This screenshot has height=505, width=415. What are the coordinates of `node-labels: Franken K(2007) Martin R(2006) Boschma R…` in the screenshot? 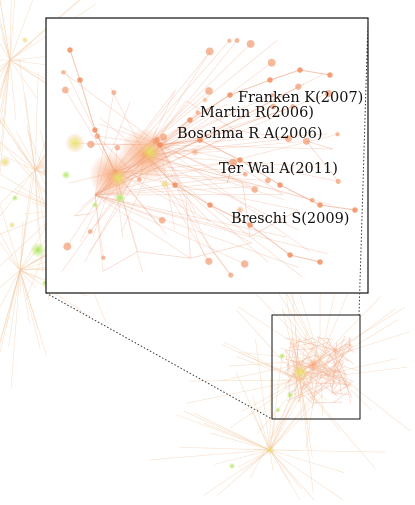 It's located at (270, 158).